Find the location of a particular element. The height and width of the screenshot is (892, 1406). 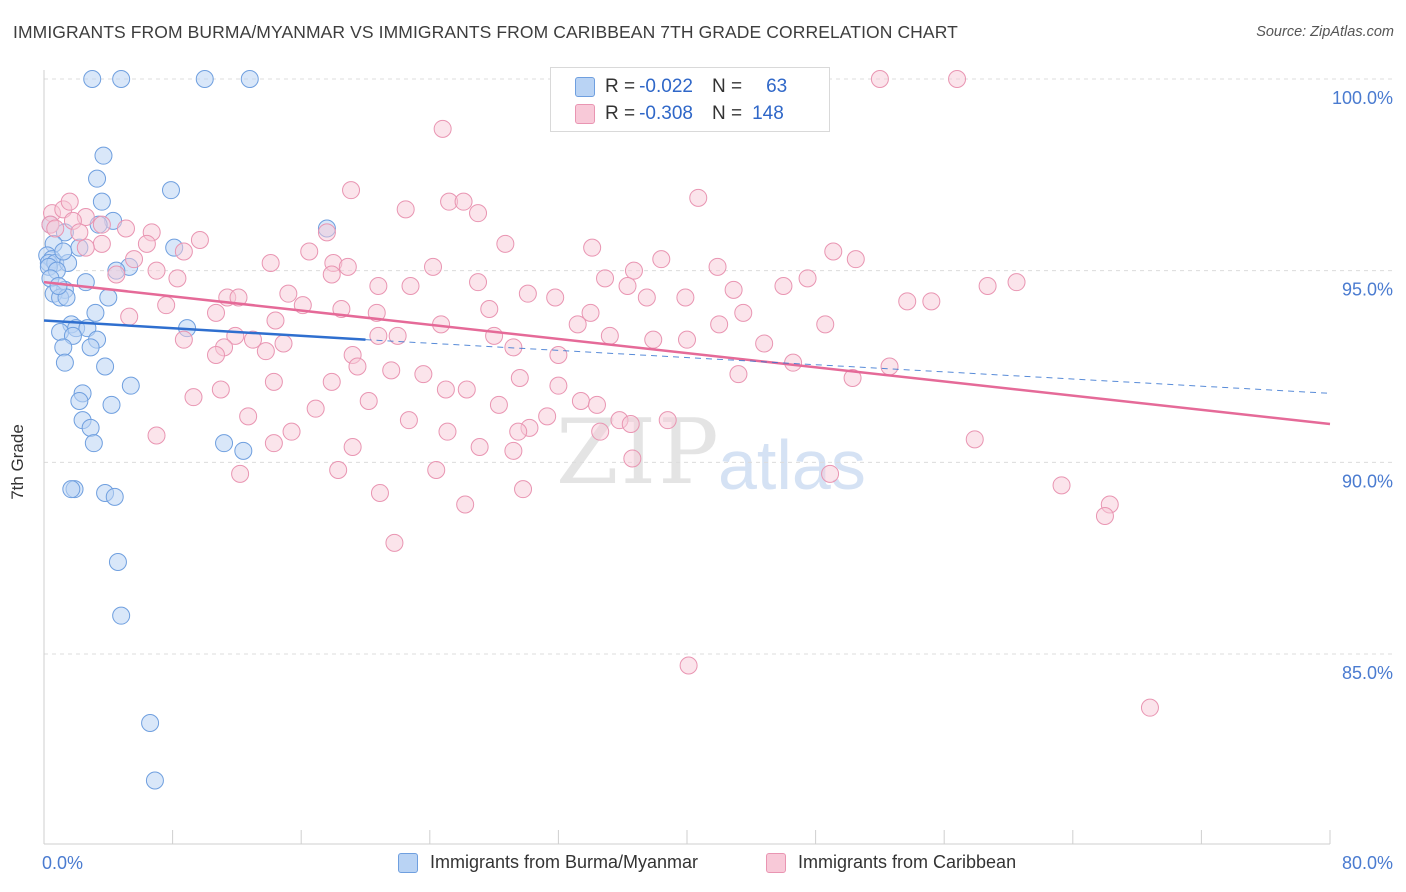

legend-n-label: N = is located at coordinates (727, 86).